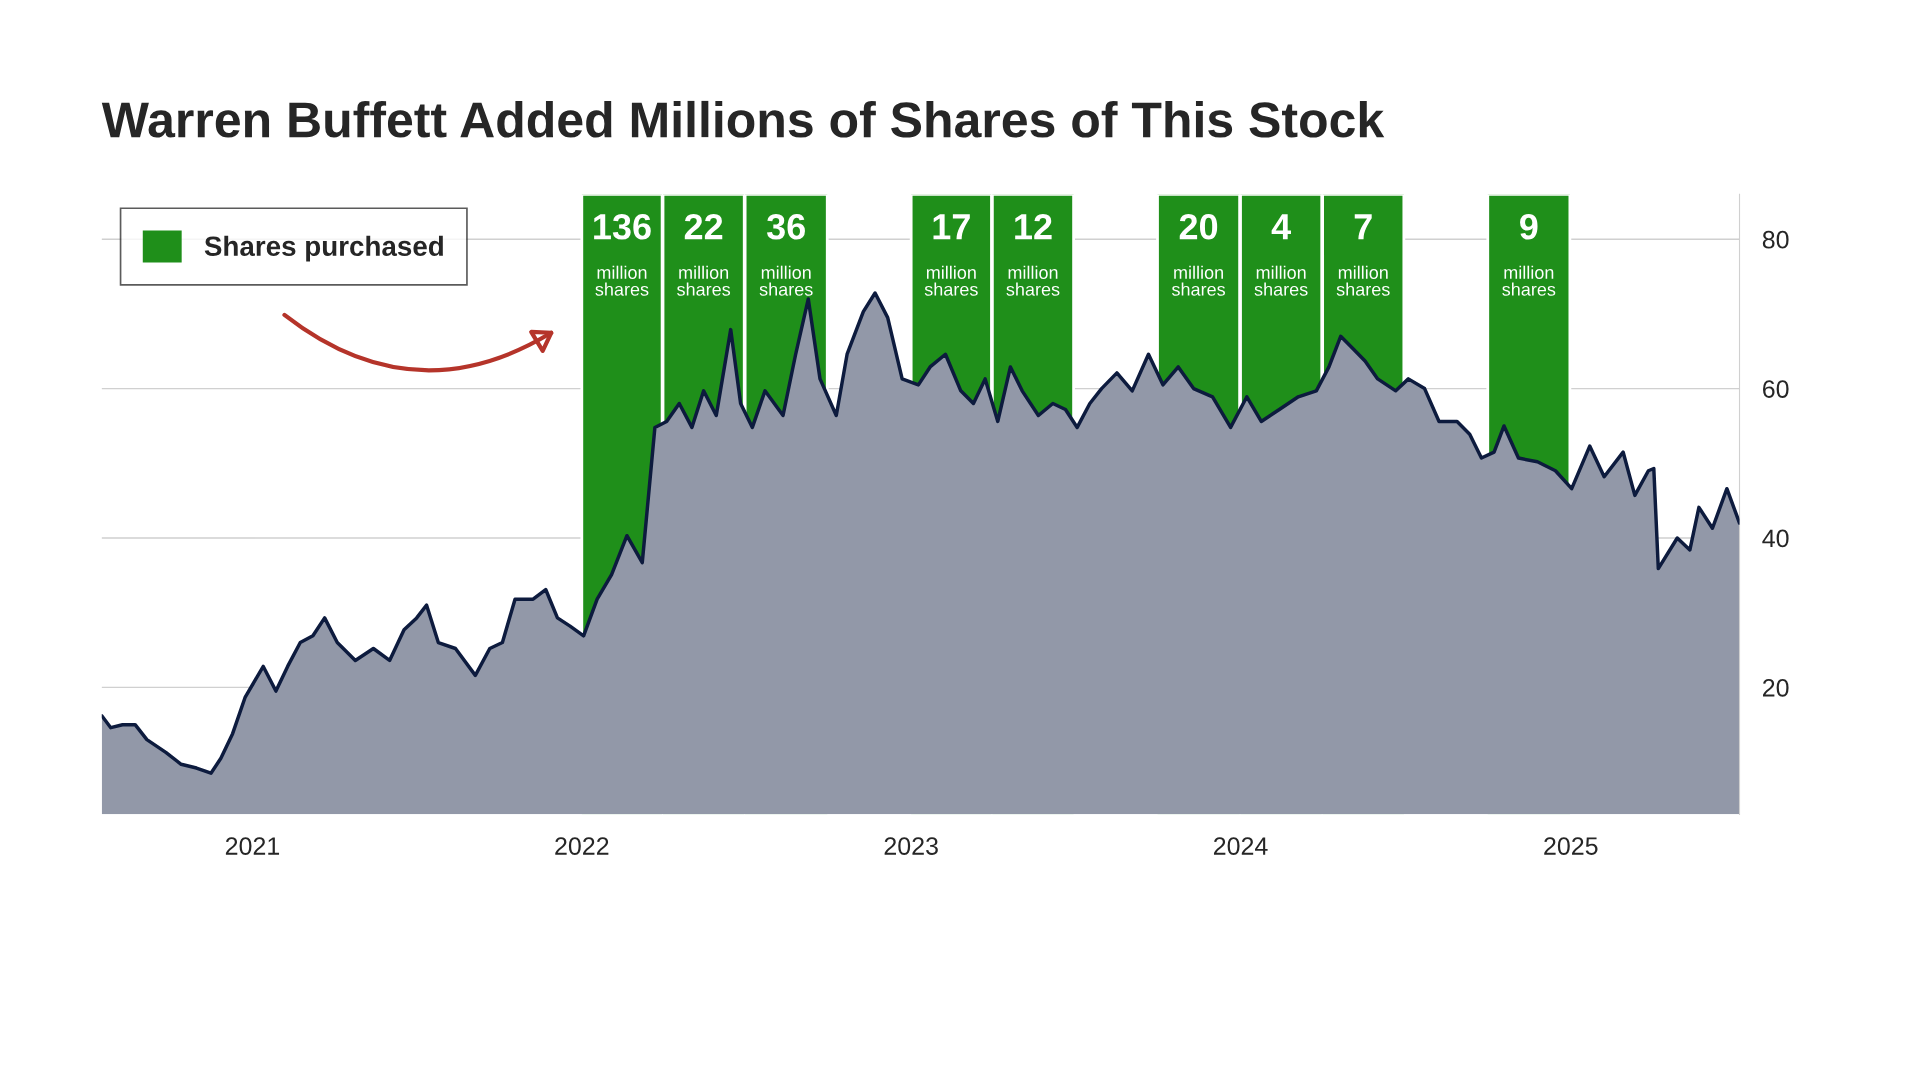 This screenshot has width=1920, height=1080. What do you see at coordinates (1529, 254) in the screenshot?
I see `band-label: 9 million shares` at bounding box center [1529, 254].